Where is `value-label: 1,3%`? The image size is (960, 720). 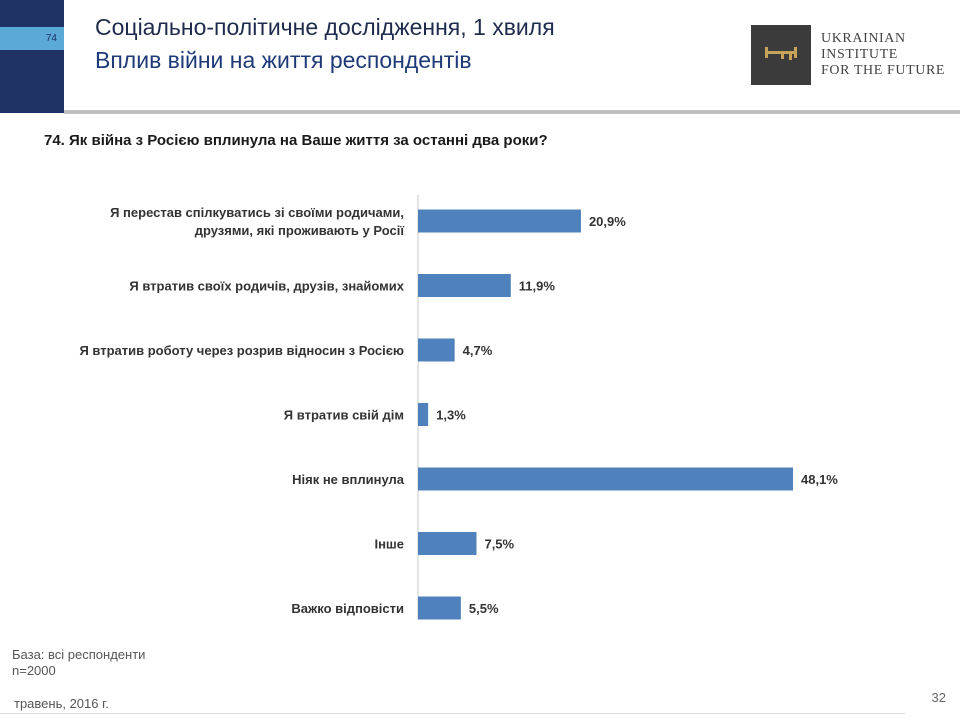
value-label: 1,3% is located at coordinates (451, 415).